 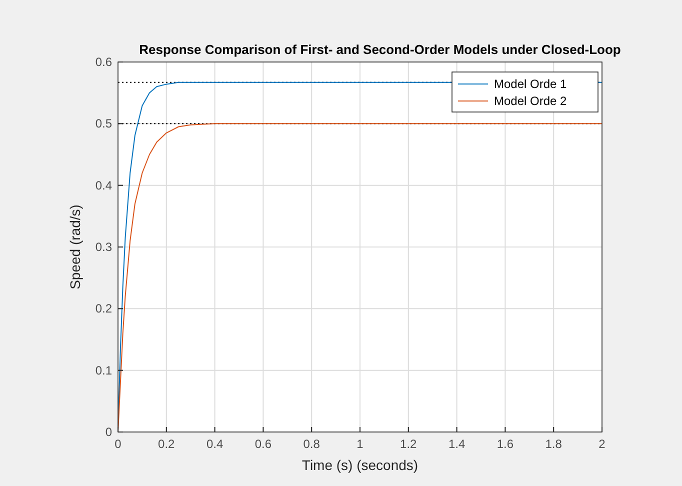 I want to click on x-tick-label: 1.6, so click(x=505, y=444).